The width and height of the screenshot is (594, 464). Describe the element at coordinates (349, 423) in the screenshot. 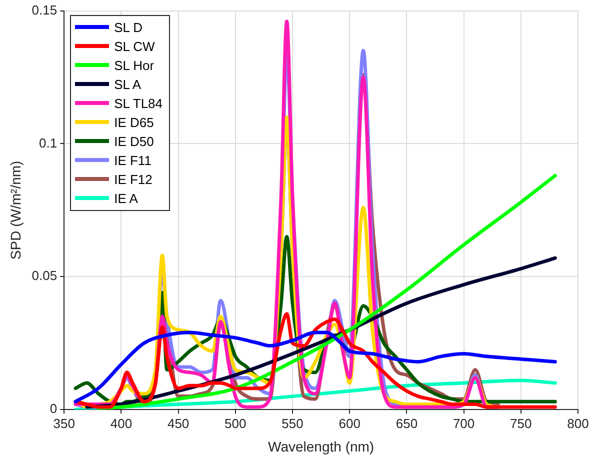

I see `x-tick-label: 600` at that location.